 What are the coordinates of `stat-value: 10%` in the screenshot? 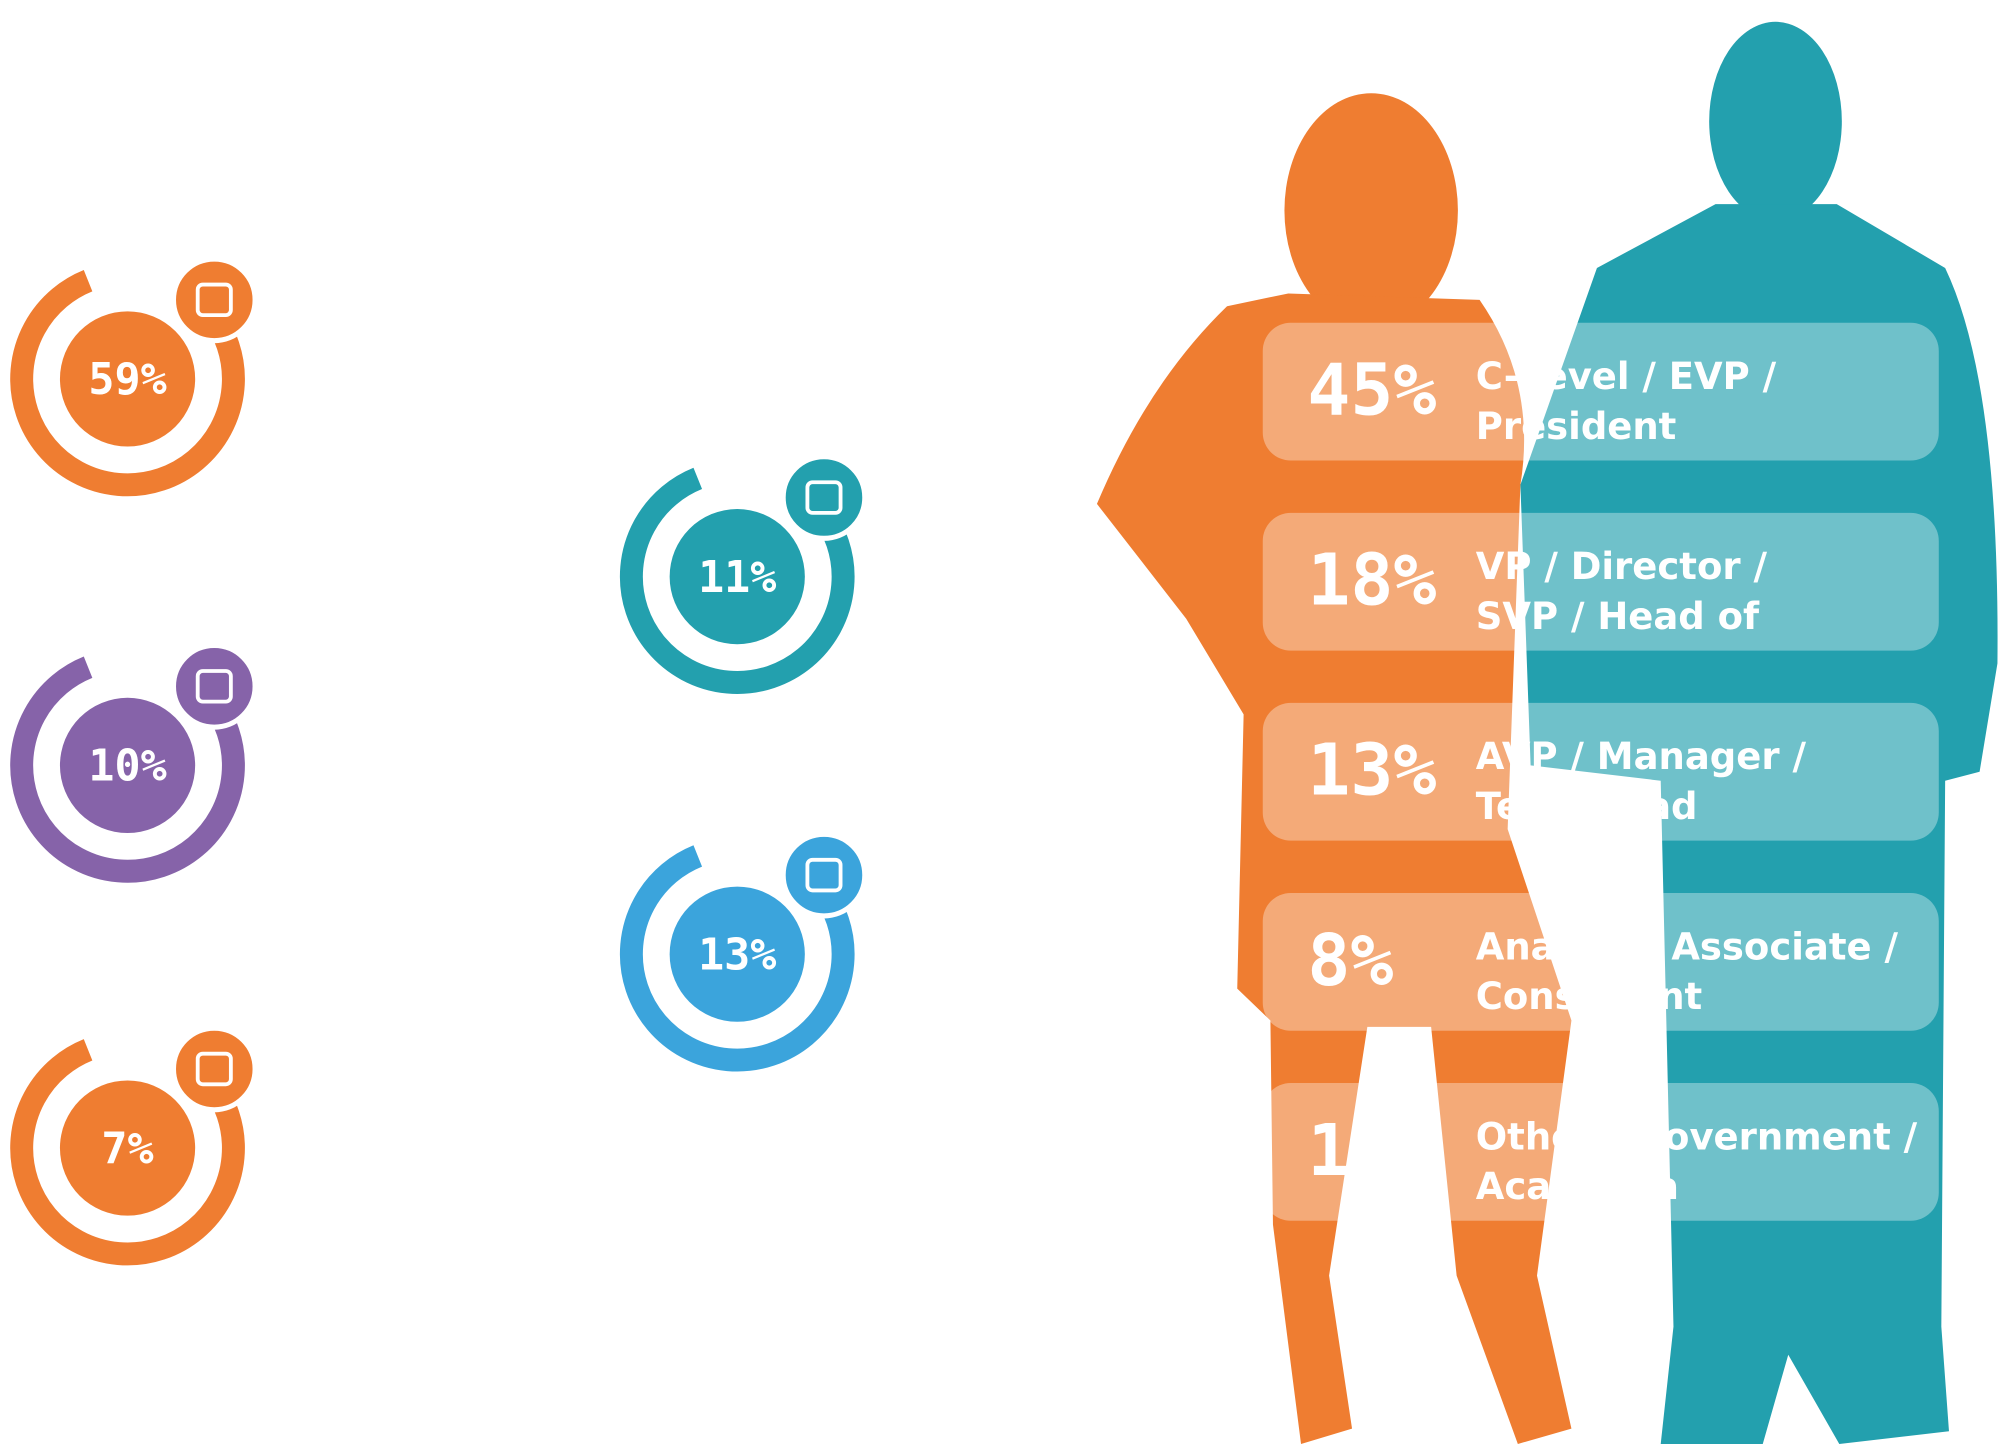 It's located at (127, 767).